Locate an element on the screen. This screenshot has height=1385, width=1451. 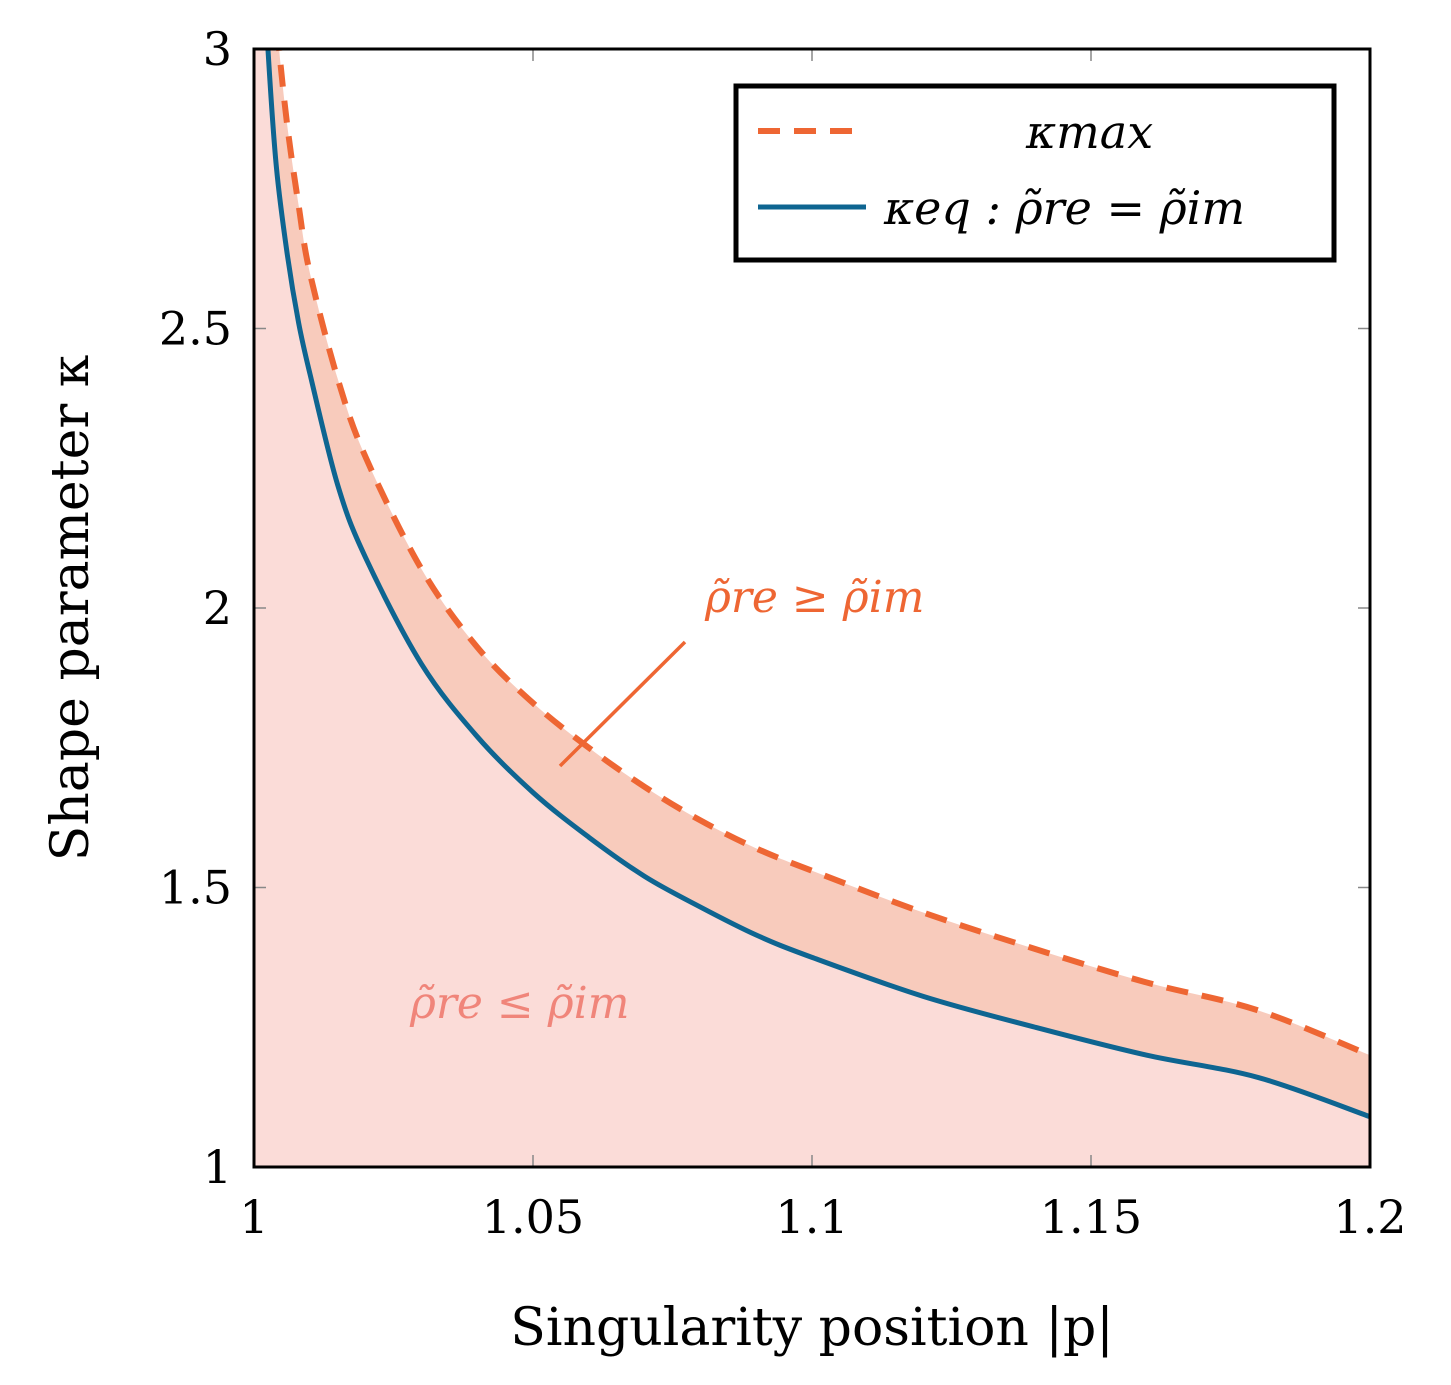
x-tick-label: 1 is located at coordinates (253, 1217).